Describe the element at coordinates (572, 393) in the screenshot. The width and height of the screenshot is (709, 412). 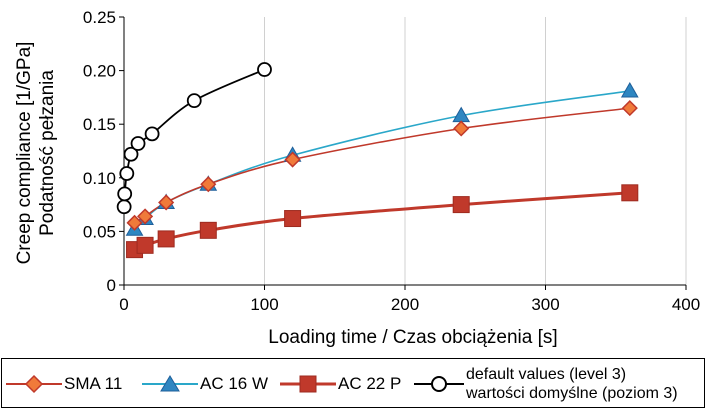
I see `legend-label-default-line2: wartości domyślne (poziom 3)` at that location.